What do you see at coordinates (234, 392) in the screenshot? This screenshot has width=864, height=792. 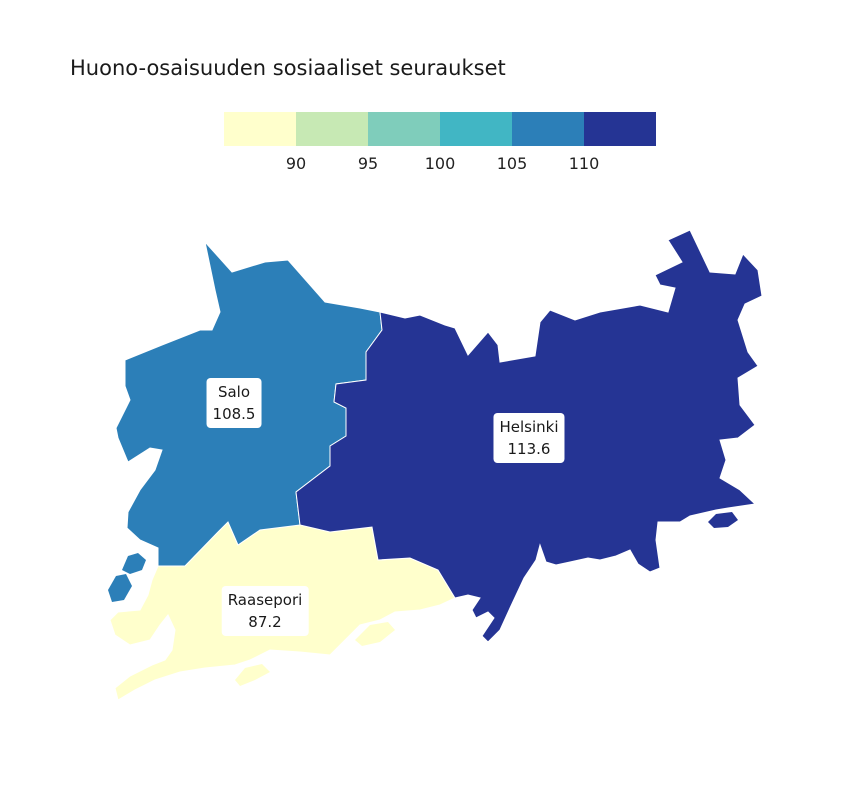 I see `region-label-salo-name: Salo` at bounding box center [234, 392].